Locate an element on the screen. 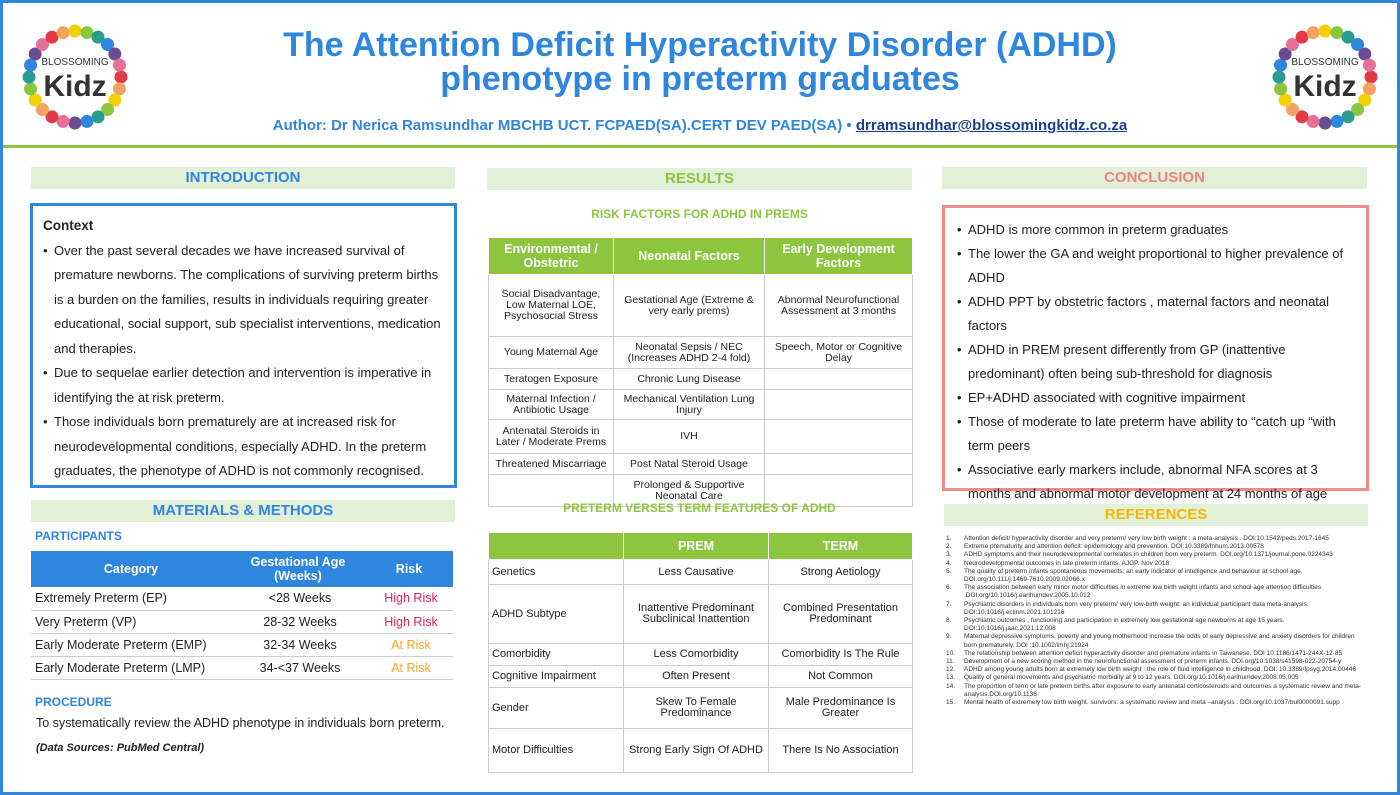 Image resolution: width=1400 pixels, height=795 pixels. table-cell: Skew To Female Predominance is located at coordinates (696, 708).